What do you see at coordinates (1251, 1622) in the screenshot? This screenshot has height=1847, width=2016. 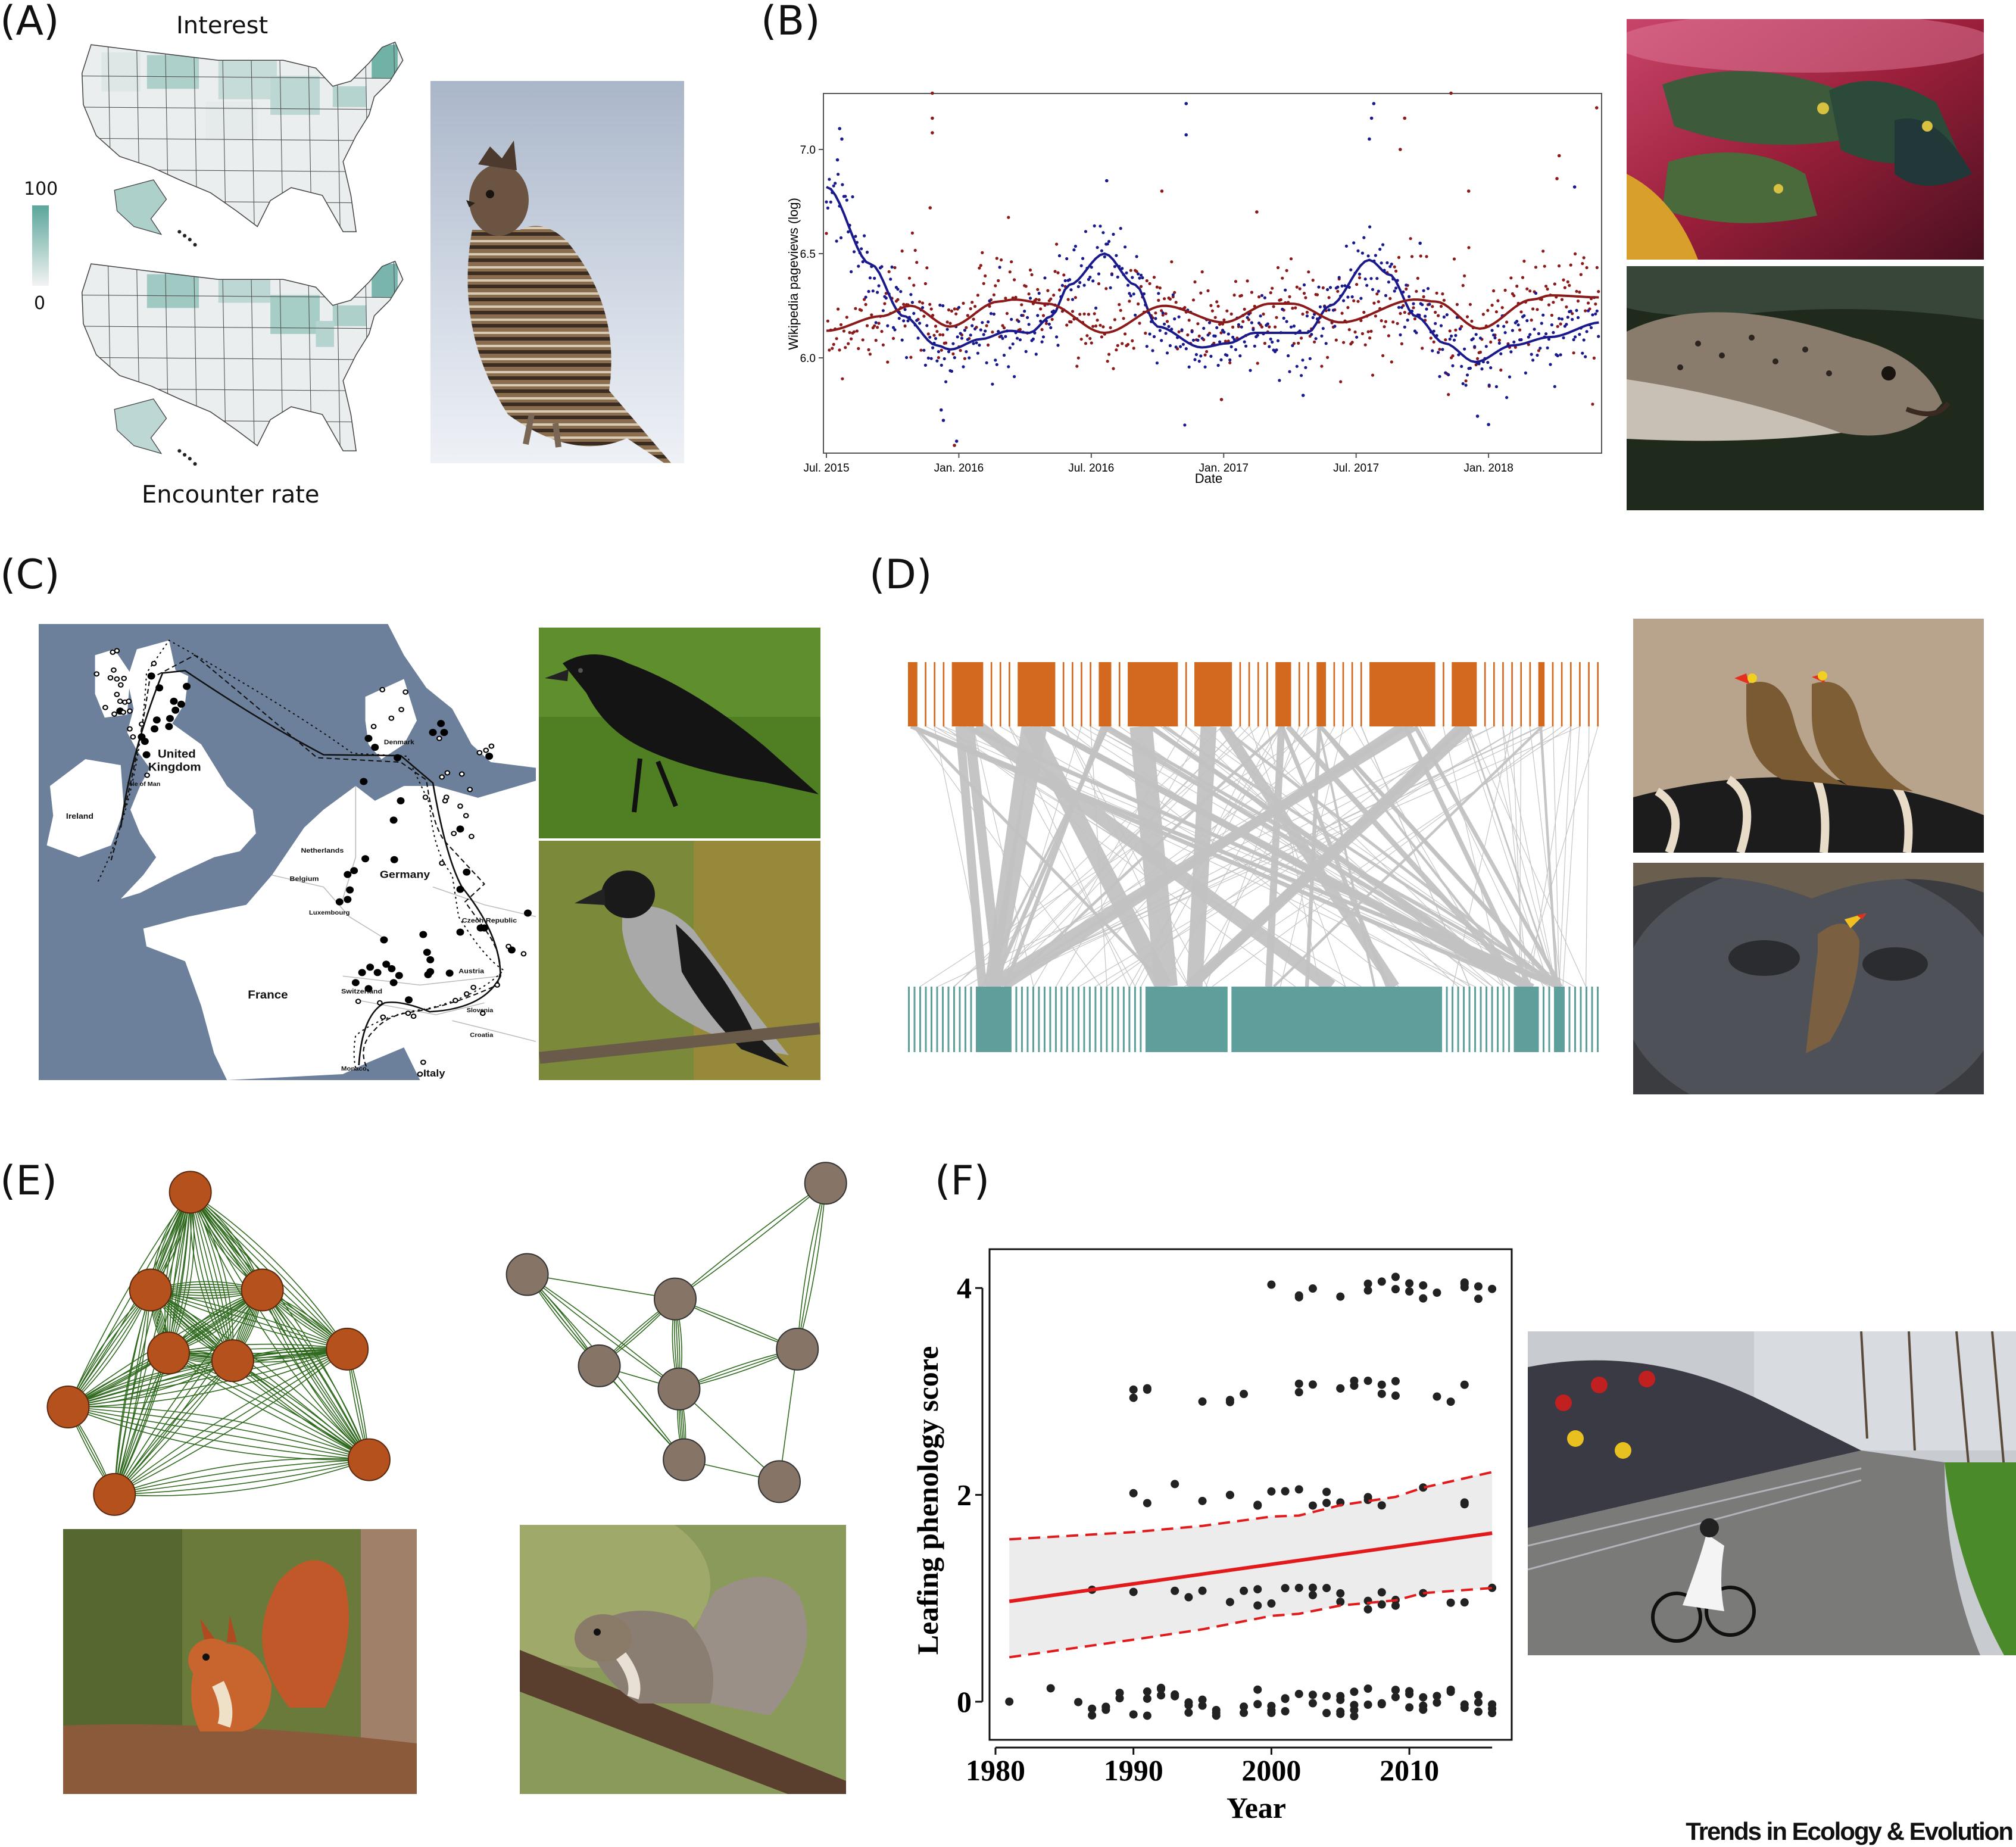 I see `ci-lower-line` at bounding box center [1251, 1622].